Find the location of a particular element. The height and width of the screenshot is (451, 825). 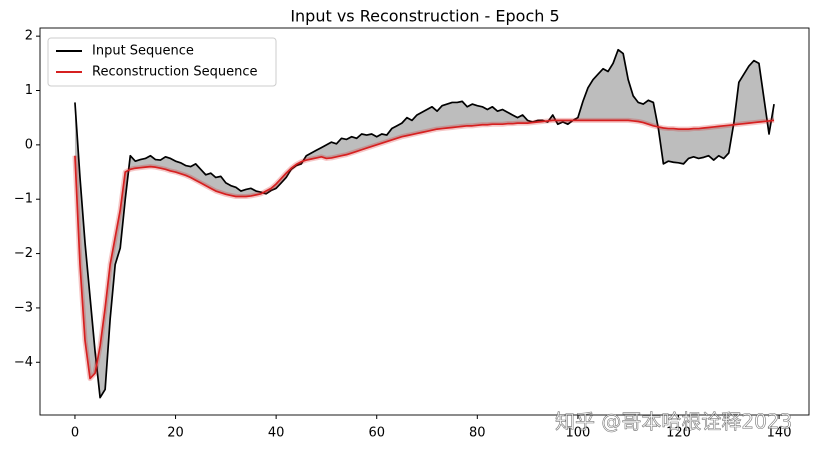

y-tick-label: 1 is located at coordinates (29, 90).